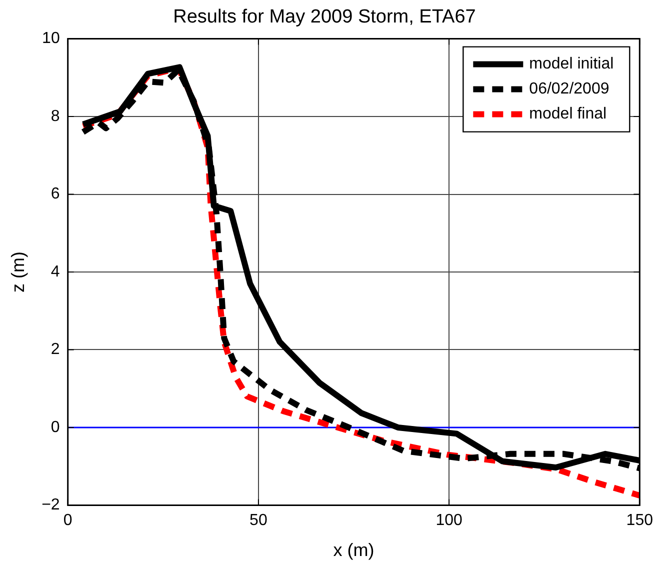 The image size is (659, 566). I want to click on legend-label: model initial, so click(571, 64).